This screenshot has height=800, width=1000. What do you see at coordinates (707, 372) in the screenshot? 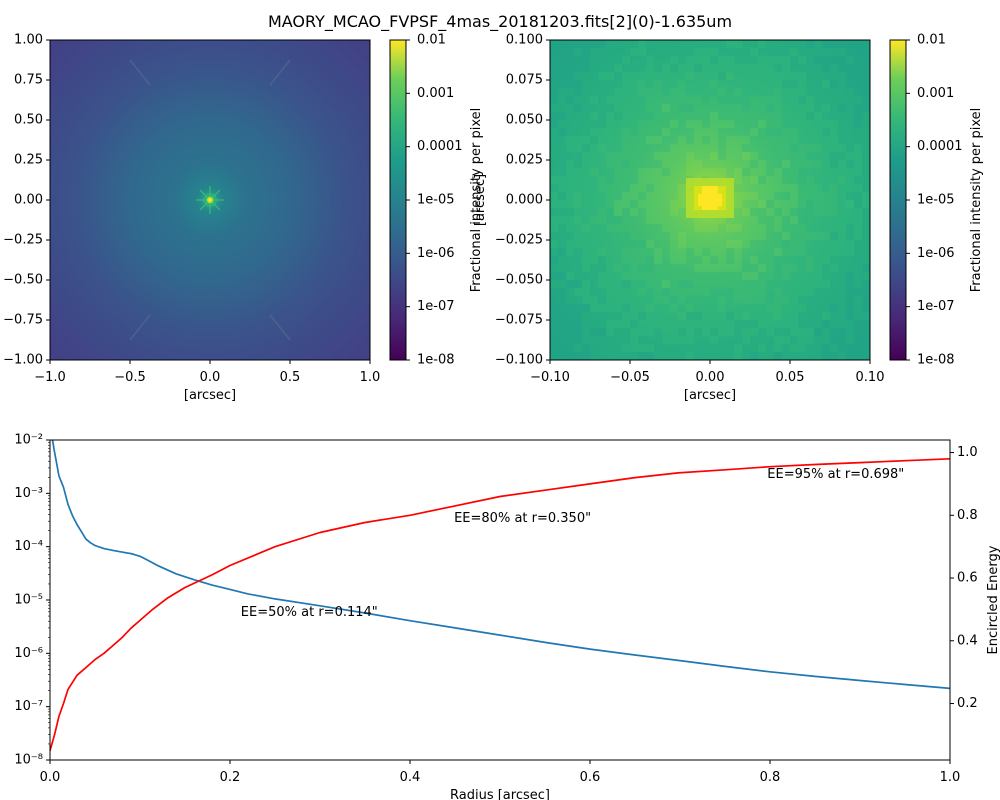
I see `psf-core-x-axis: −0.10 −0.05 0.00 0.05 0.10` at bounding box center [707, 372].